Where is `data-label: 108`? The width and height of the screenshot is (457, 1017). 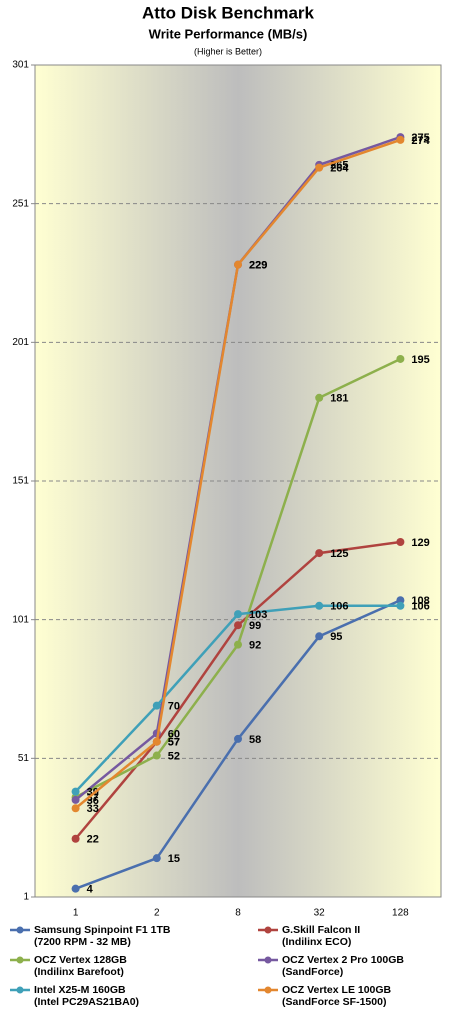 data-label: 108 is located at coordinates (420, 601).